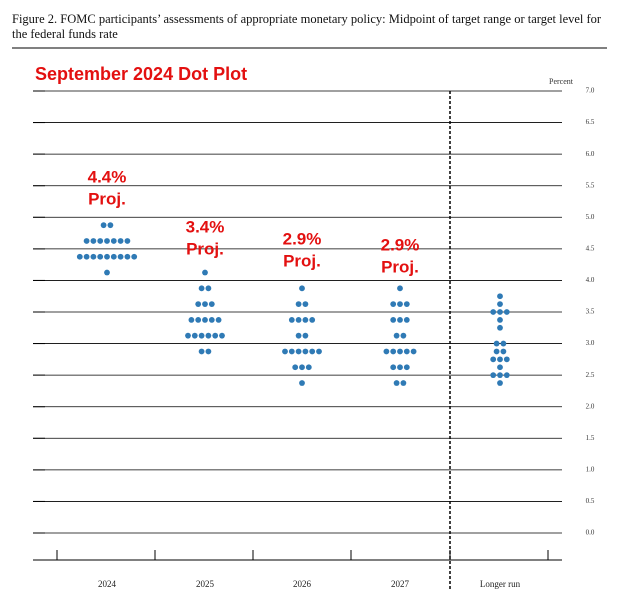 The height and width of the screenshot is (609, 619). I want to click on x-tick-label: 2027, so click(400, 584).